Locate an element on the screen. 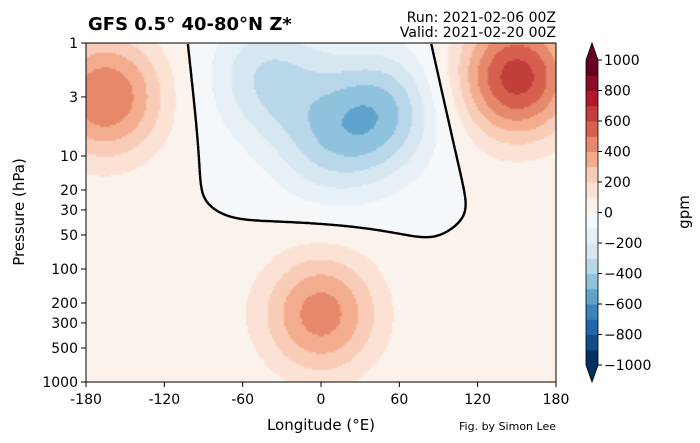 This screenshot has height=443, width=700. x-tick-label: -60 is located at coordinates (242, 400).